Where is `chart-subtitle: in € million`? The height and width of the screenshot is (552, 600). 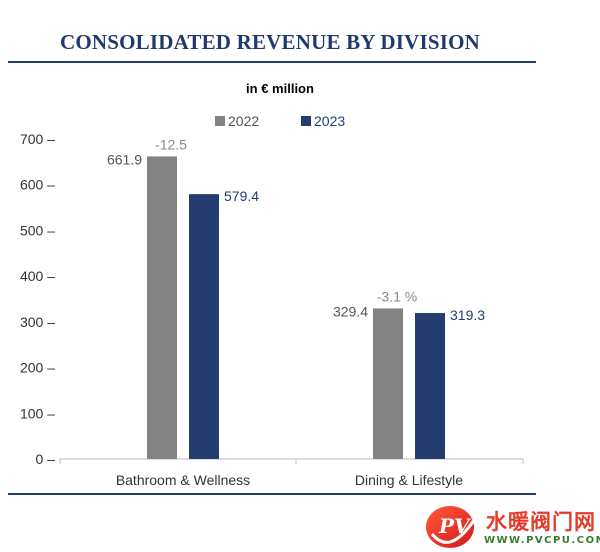
chart-subtitle: in € million is located at coordinates (280, 88).